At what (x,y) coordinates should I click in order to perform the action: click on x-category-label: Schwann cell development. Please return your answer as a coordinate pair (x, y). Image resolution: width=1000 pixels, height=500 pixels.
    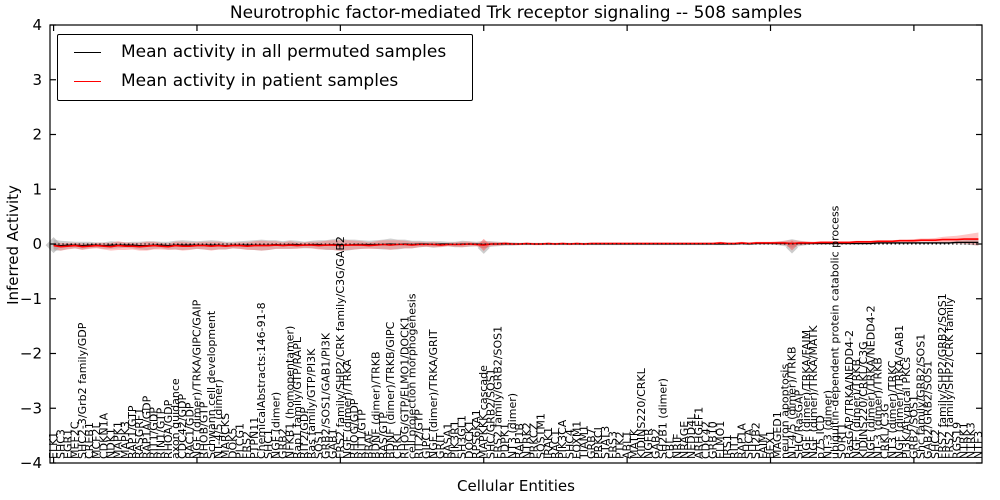
    Looking at the image, I should click on (211, 384).